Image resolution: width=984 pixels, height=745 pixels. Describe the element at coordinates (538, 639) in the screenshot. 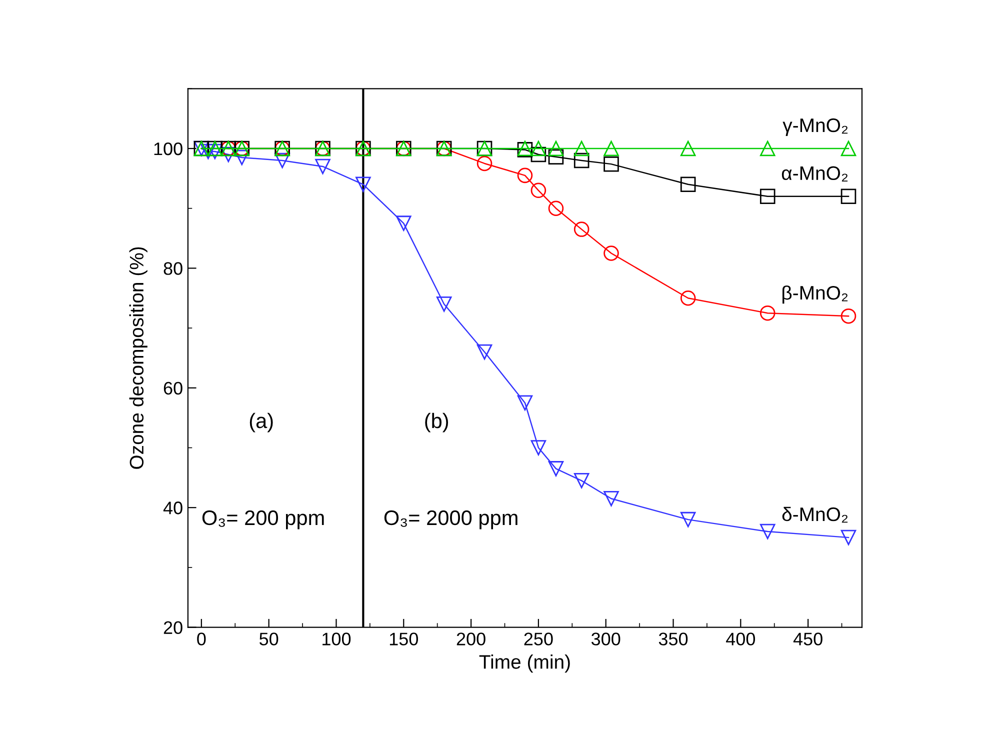

I see `x-tick-label: 250` at that location.